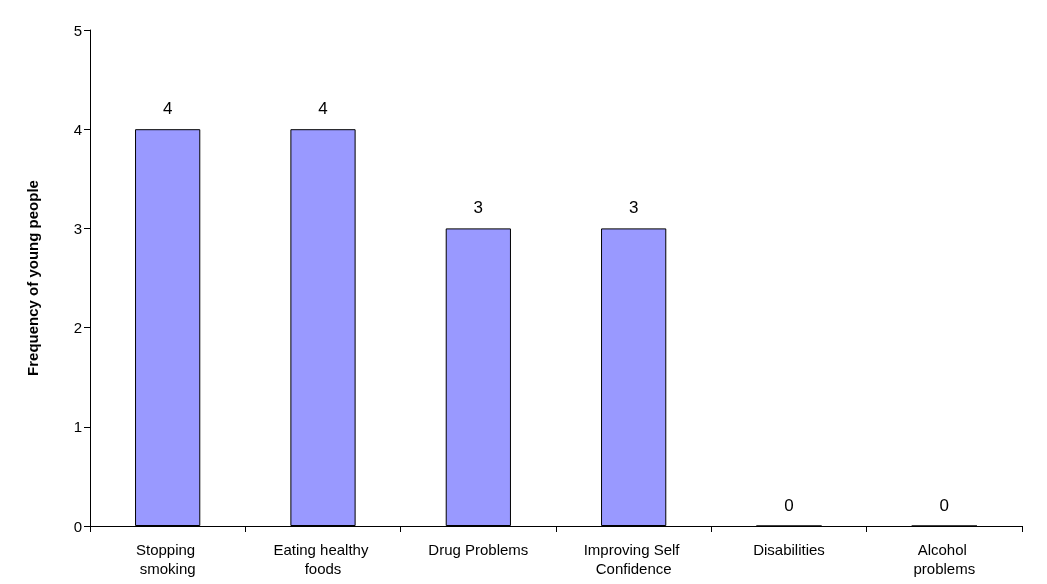 Image resolution: width=1047 pixels, height=584 pixels. What do you see at coordinates (77, 30) in the screenshot?
I see `y-tick-label: 5` at bounding box center [77, 30].